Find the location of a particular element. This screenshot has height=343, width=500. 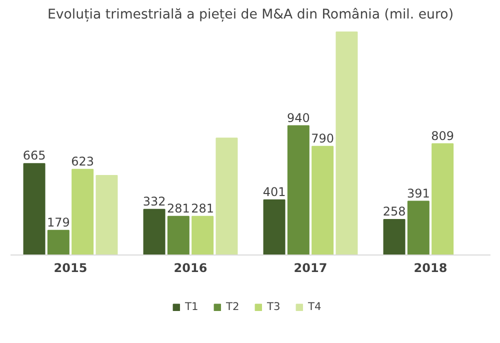

data-label: 391 is located at coordinates (418, 193).